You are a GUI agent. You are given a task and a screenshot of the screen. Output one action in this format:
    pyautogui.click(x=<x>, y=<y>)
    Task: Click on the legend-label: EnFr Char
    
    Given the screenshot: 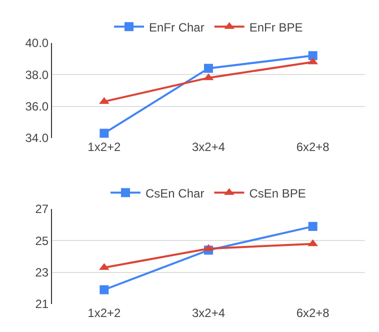 What is the action you would take?
    pyautogui.click(x=176, y=27)
    